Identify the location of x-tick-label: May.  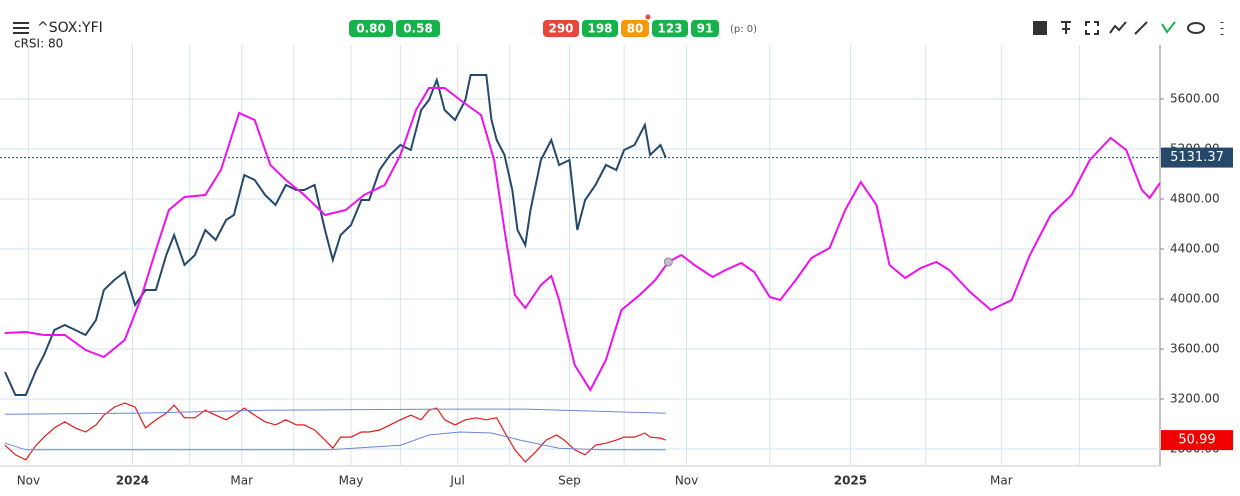
(351, 481).